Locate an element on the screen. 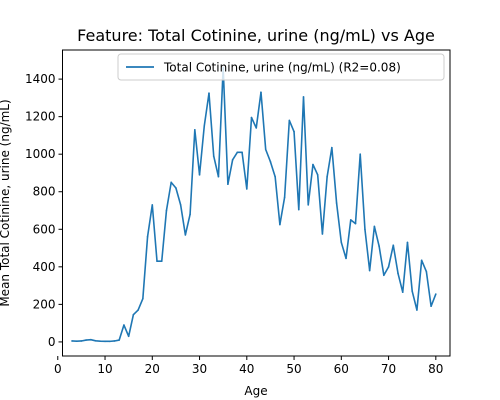 This screenshot has width=500, height=400. y-tick-label: 400 is located at coordinates (44, 267).